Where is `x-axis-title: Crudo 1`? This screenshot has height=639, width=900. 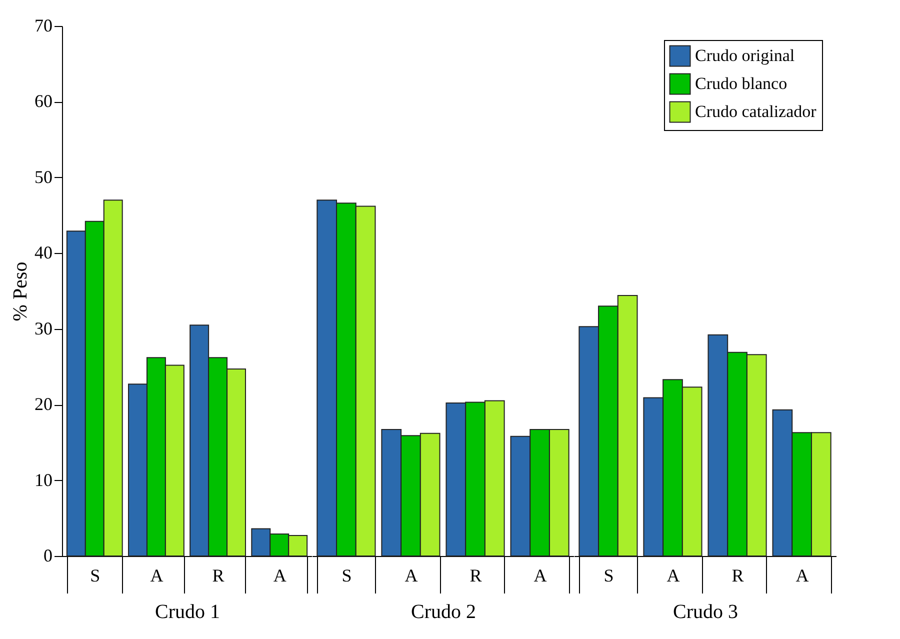
x-axis-title: Crudo 1 is located at coordinates (187, 612).